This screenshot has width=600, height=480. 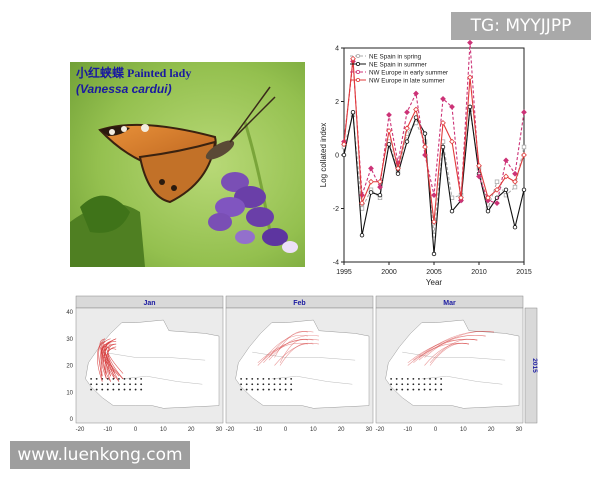 I want to click on year-strip-label: 2015, so click(x=534, y=365).